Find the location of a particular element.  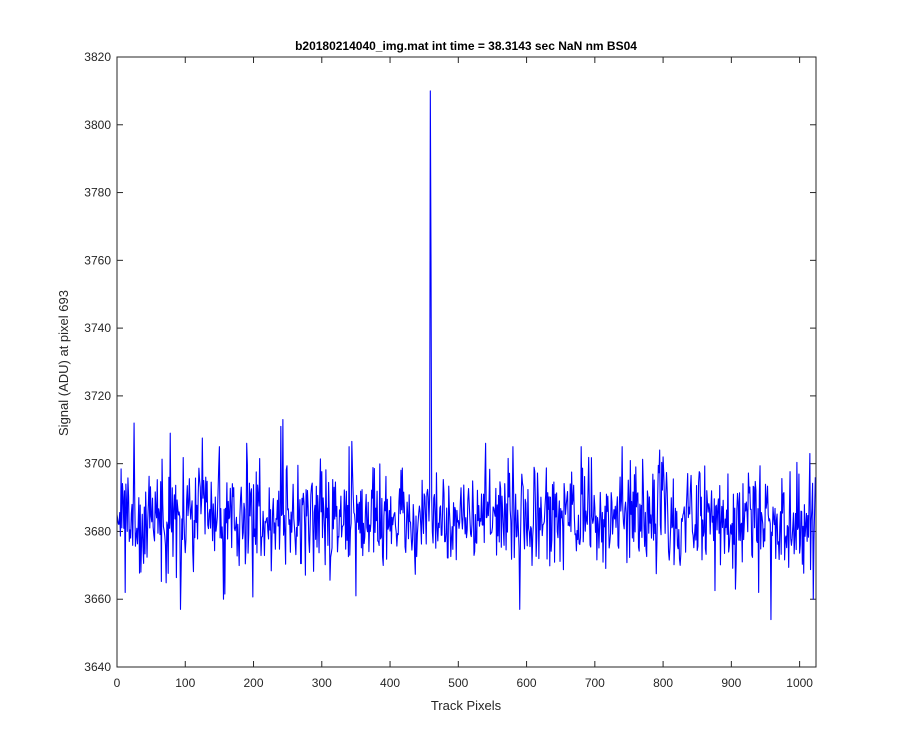

x-tick-label: 1000 is located at coordinates (799, 683).